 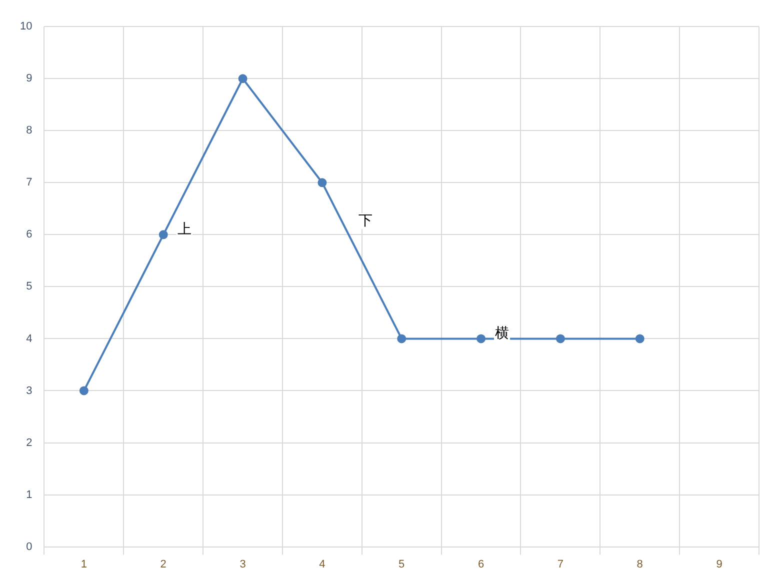 I want to click on y-tick-label: 8, so click(x=29, y=130).